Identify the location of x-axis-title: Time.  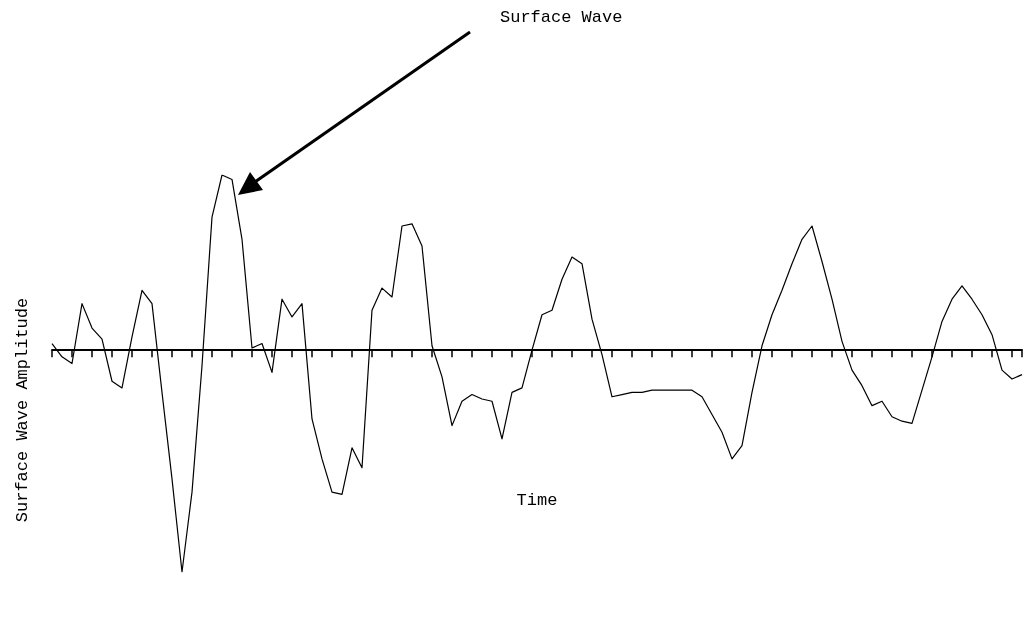
(537, 500).